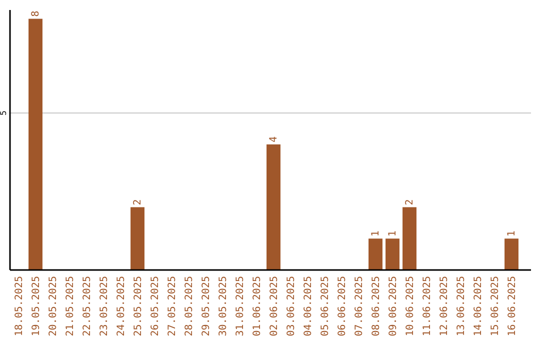  Describe the element at coordinates (427, 306) in the screenshot. I see `x-tick-label: 11.06.2025` at that location.